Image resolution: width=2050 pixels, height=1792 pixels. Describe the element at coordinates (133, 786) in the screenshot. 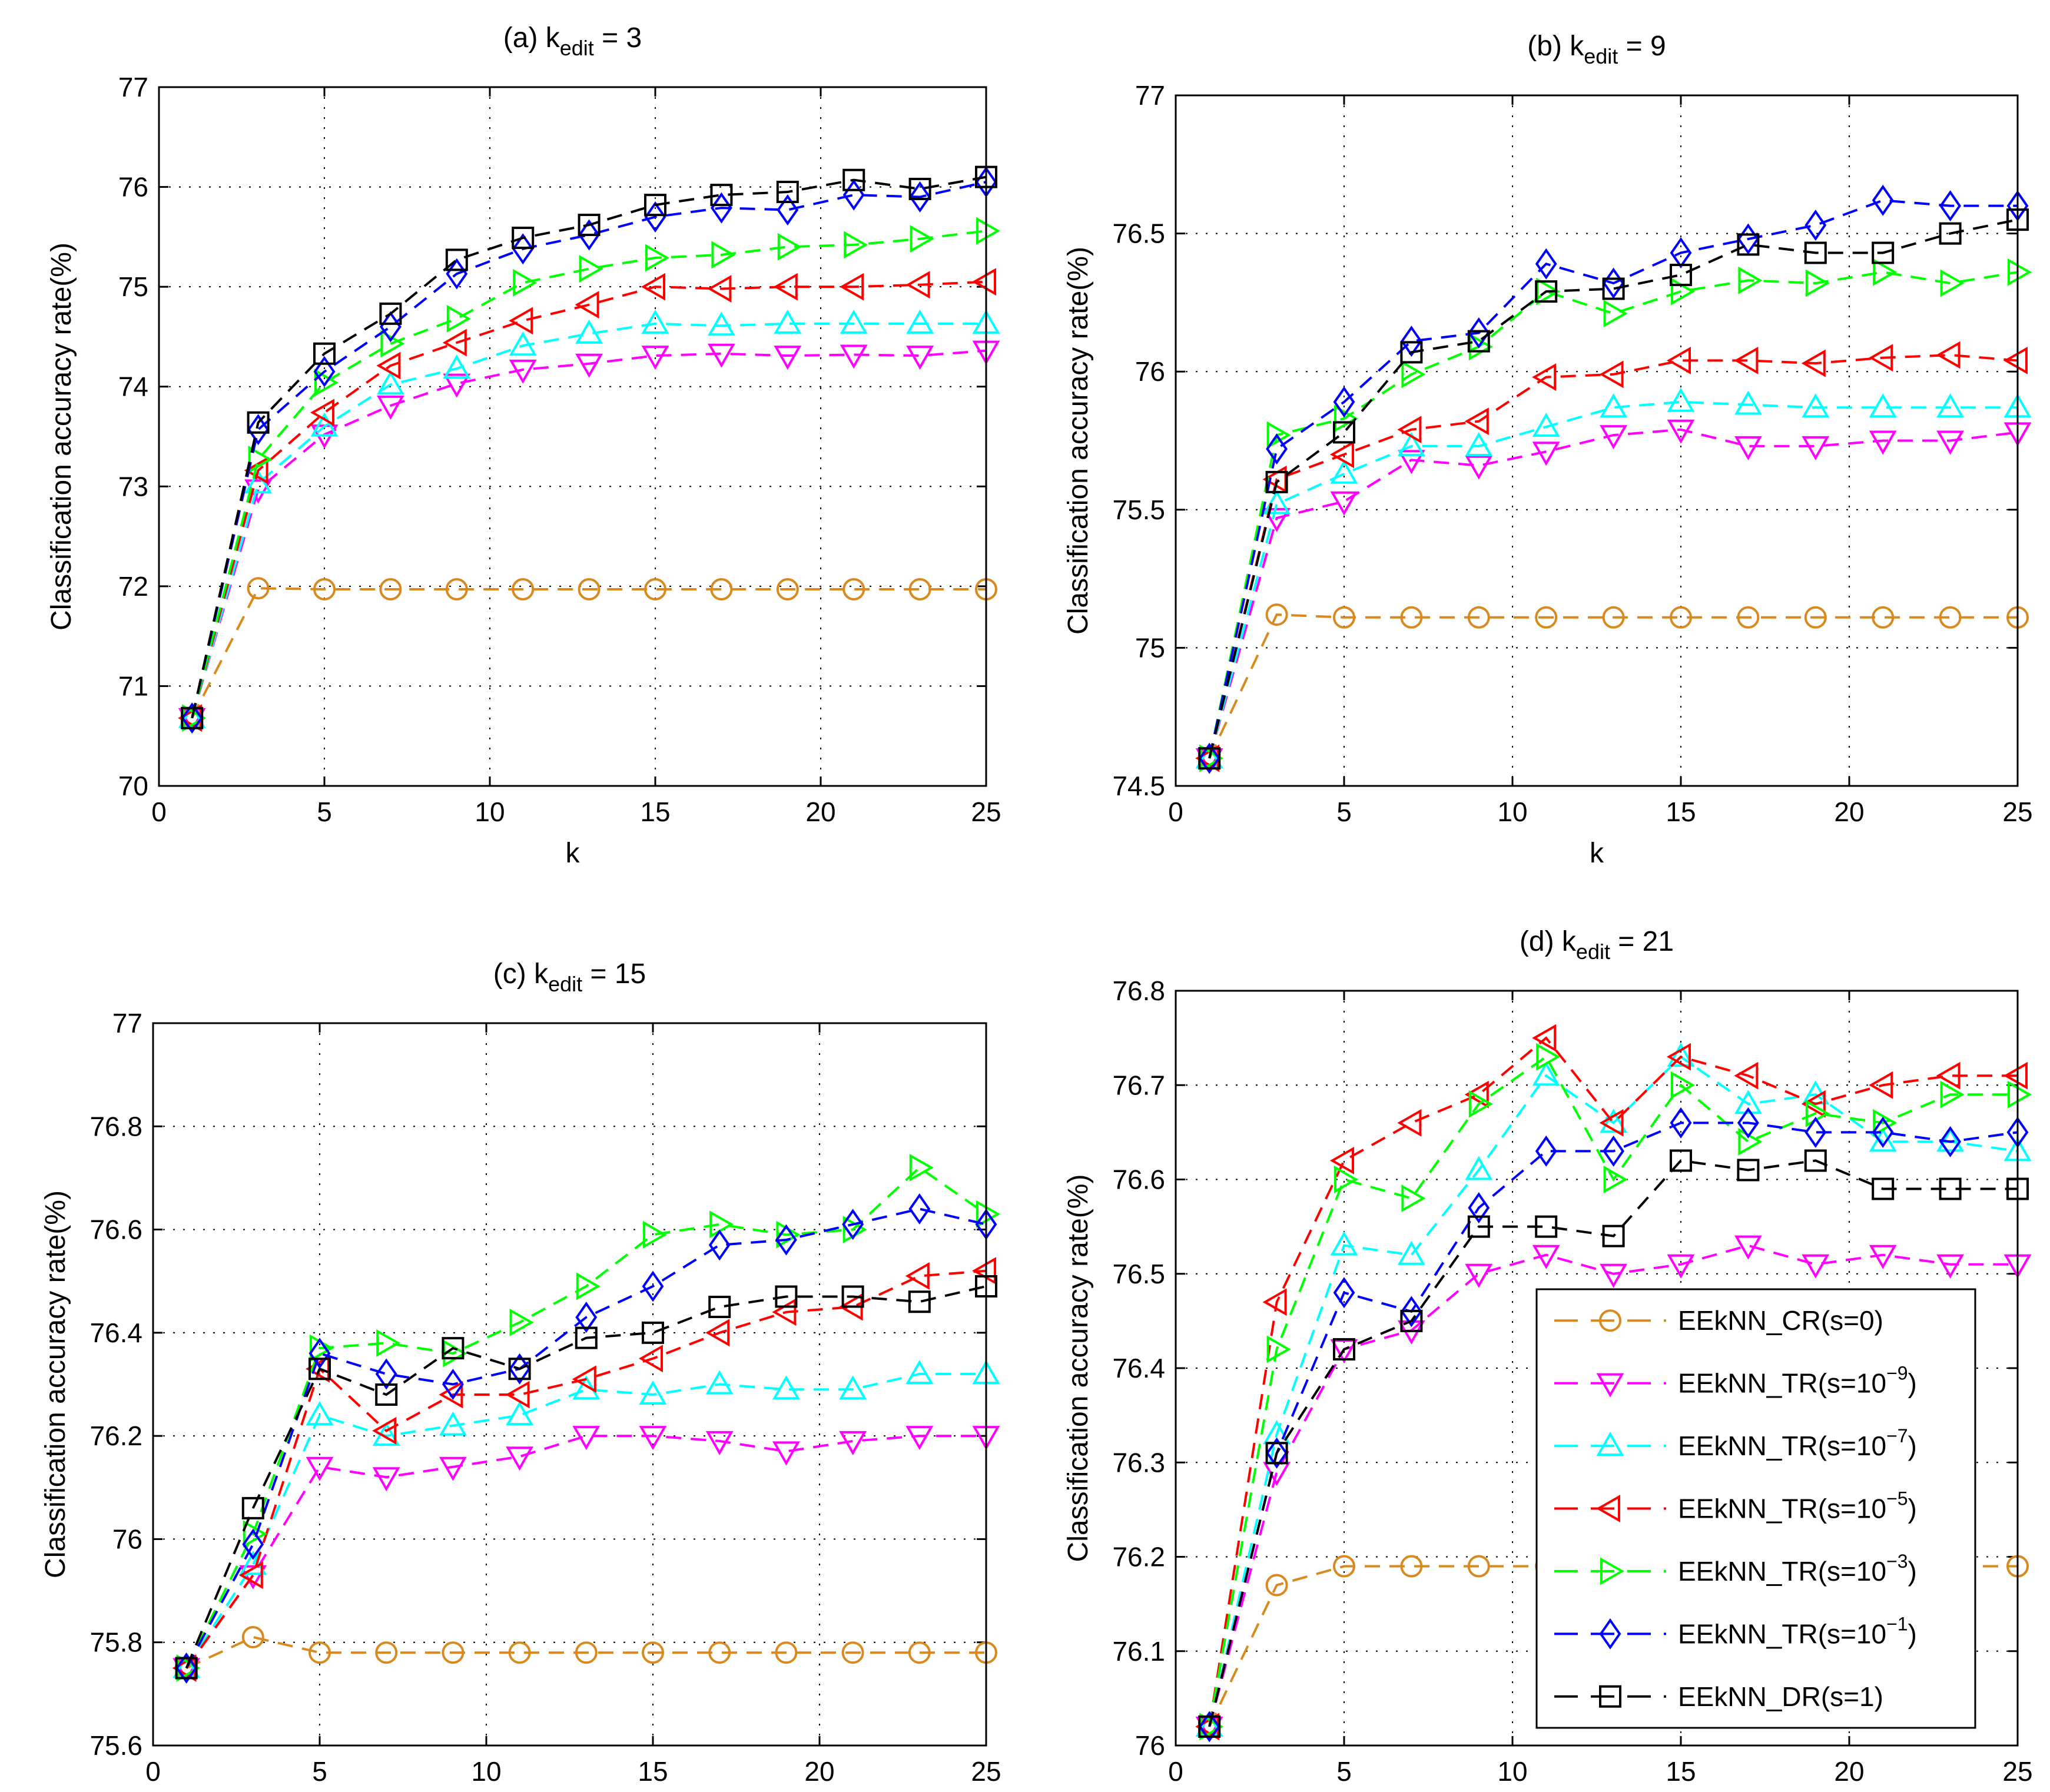

I see `y-tick-label: 70` at that location.